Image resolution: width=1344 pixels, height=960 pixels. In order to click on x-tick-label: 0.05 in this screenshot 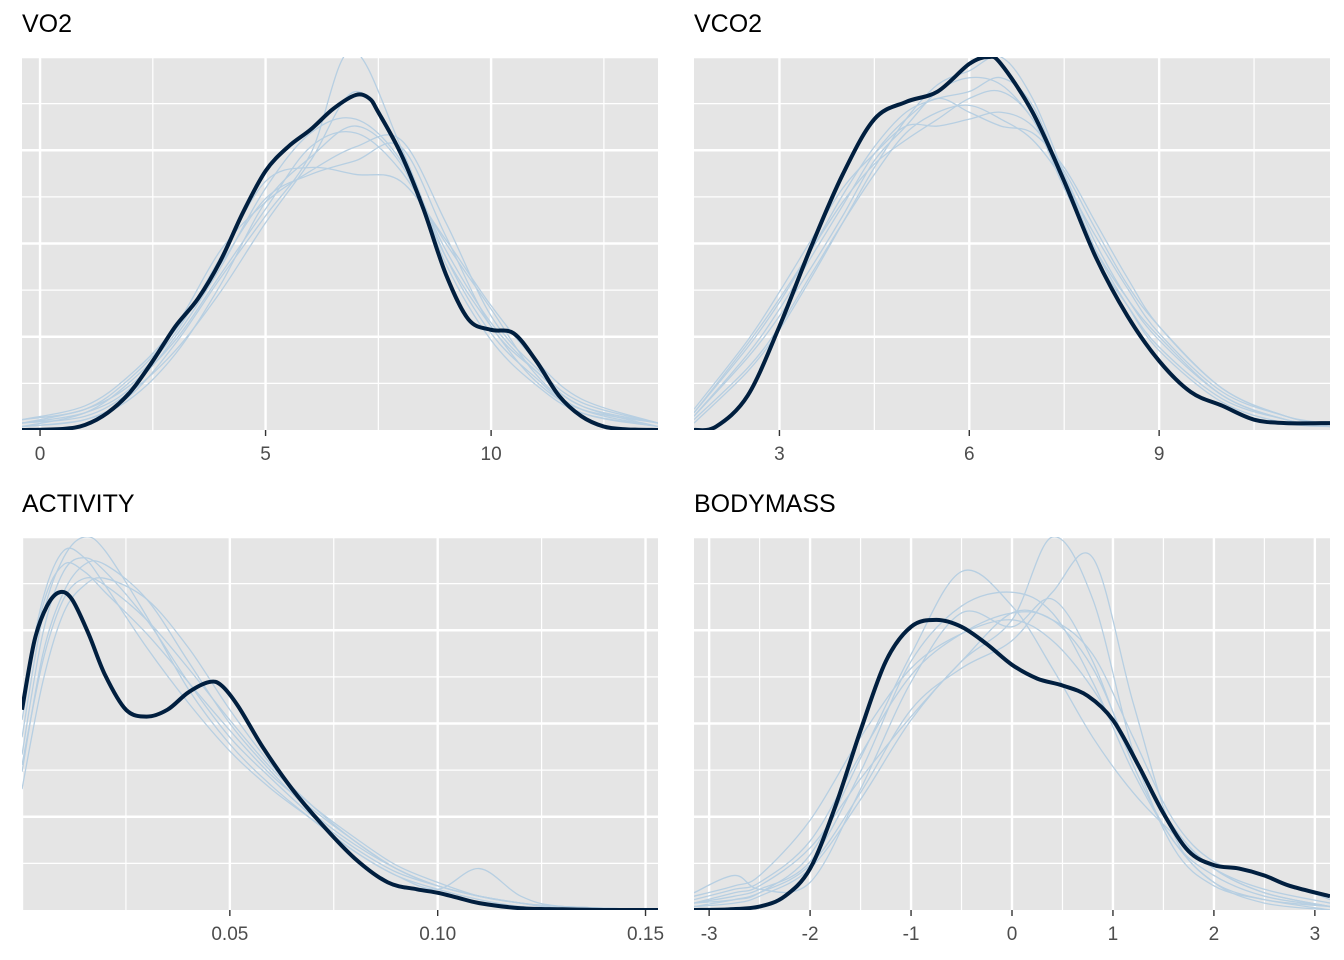, I will do `click(229, 934)`.